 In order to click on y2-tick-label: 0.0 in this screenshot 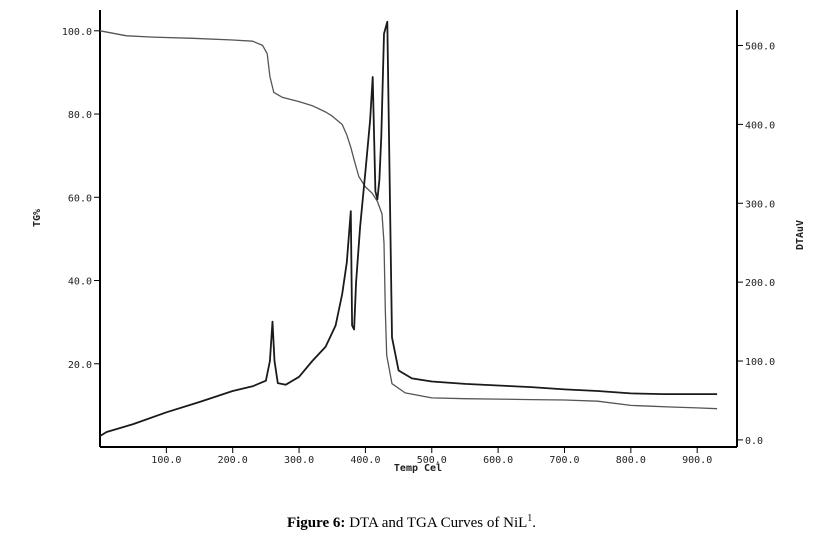, I will do `click(754, 441)`.